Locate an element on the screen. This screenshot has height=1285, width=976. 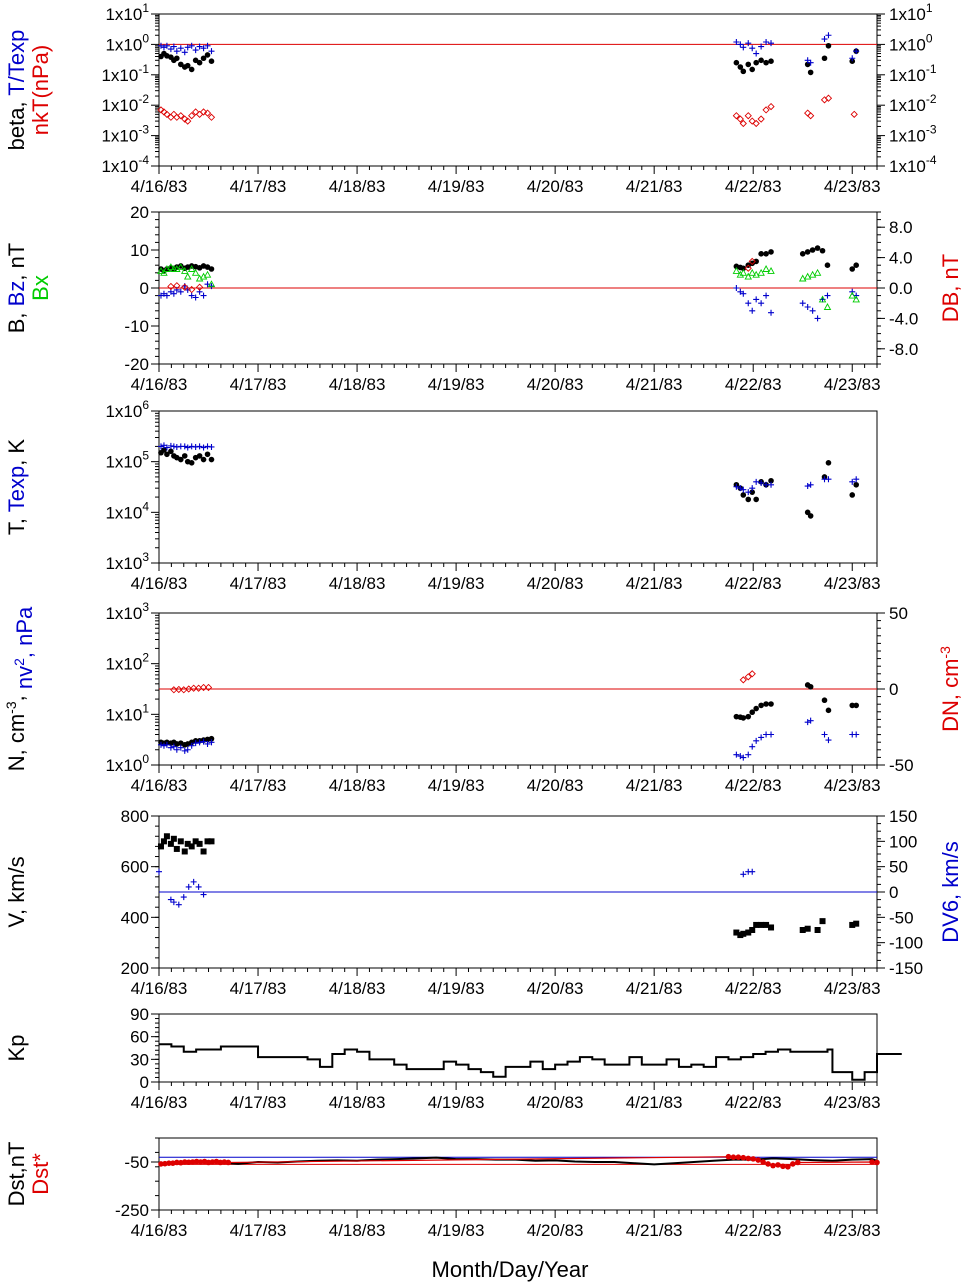
right-y-tick-label: -150 is located at coordinates (906, 968).